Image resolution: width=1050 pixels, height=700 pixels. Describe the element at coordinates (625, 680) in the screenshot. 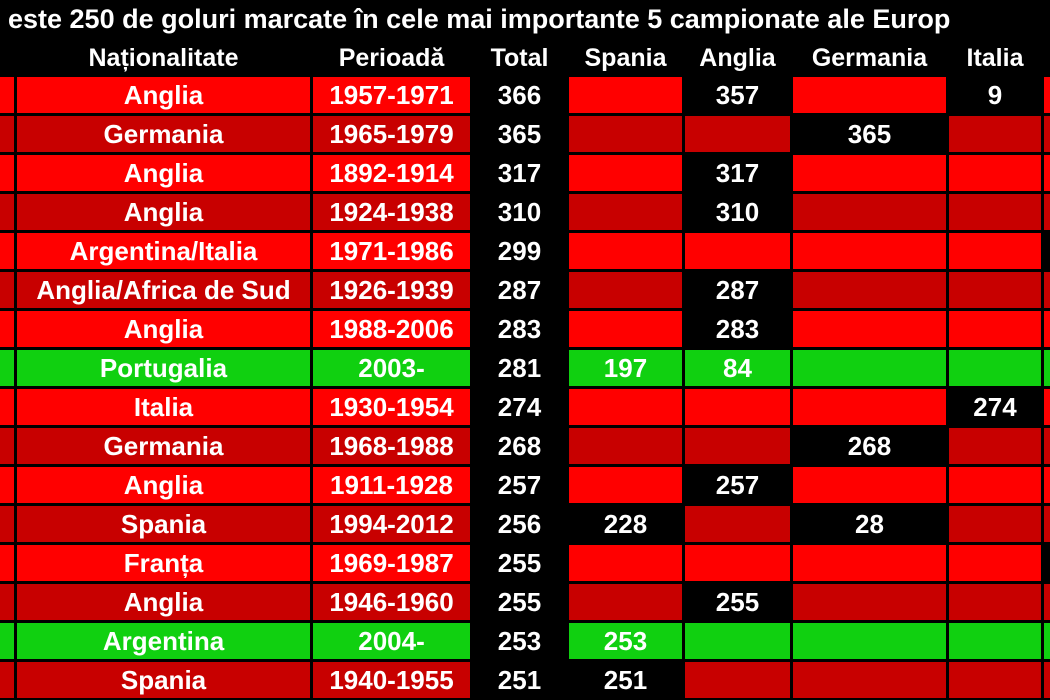

I see `spain-col-cell: 251` at that location.